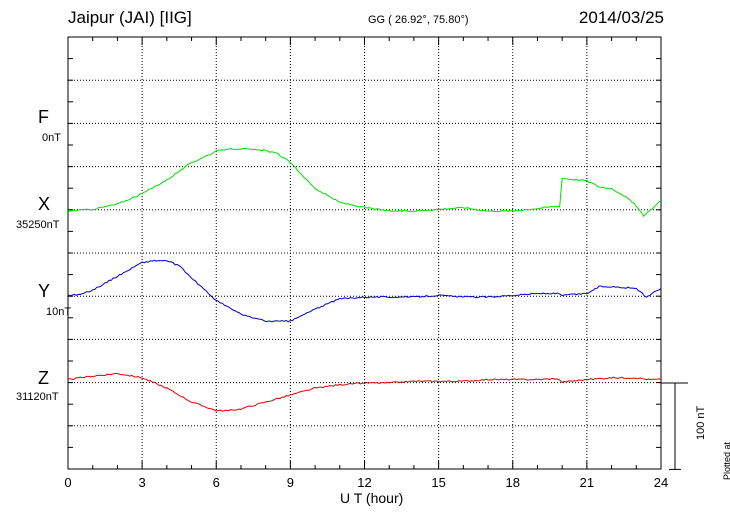 This screenshot has height=520, width=730. I want to click on series-line-y, so click(364, 291).